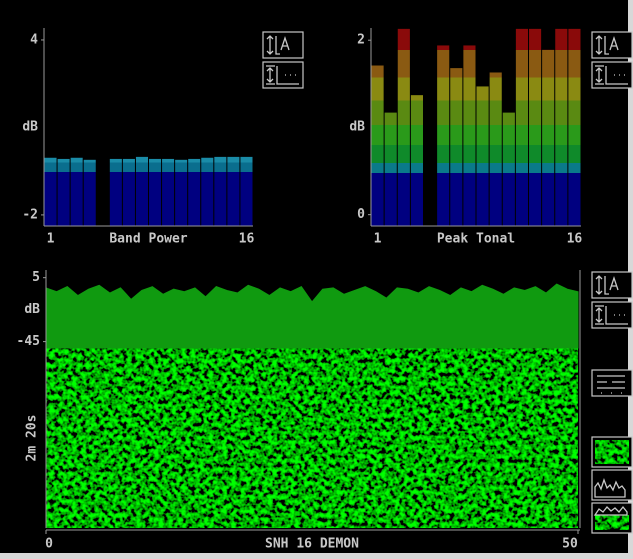 The width and height of the screenshot is (633, 559). I want to click on spectrum-area, so click(312, 316).